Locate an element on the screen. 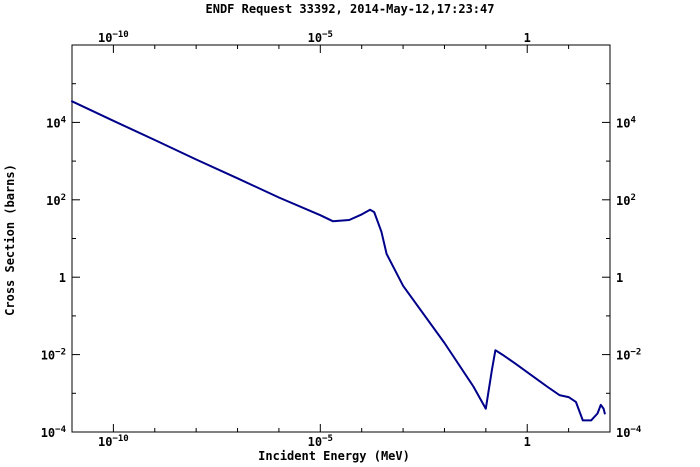 Image resolution: width=700 pixels, height=467 pixels. y-tick-label-right: 10−2 is located at coordinates (628, 355).